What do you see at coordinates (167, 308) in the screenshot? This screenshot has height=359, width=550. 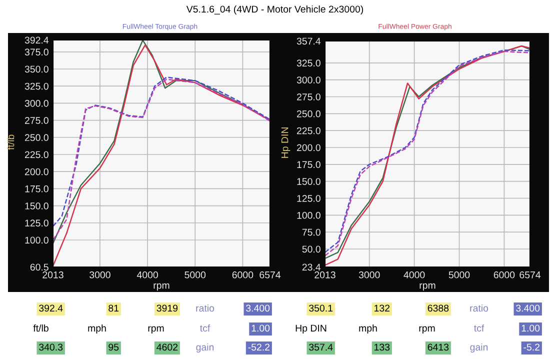 I see `text: 3919` at bounding box center [167, 308].